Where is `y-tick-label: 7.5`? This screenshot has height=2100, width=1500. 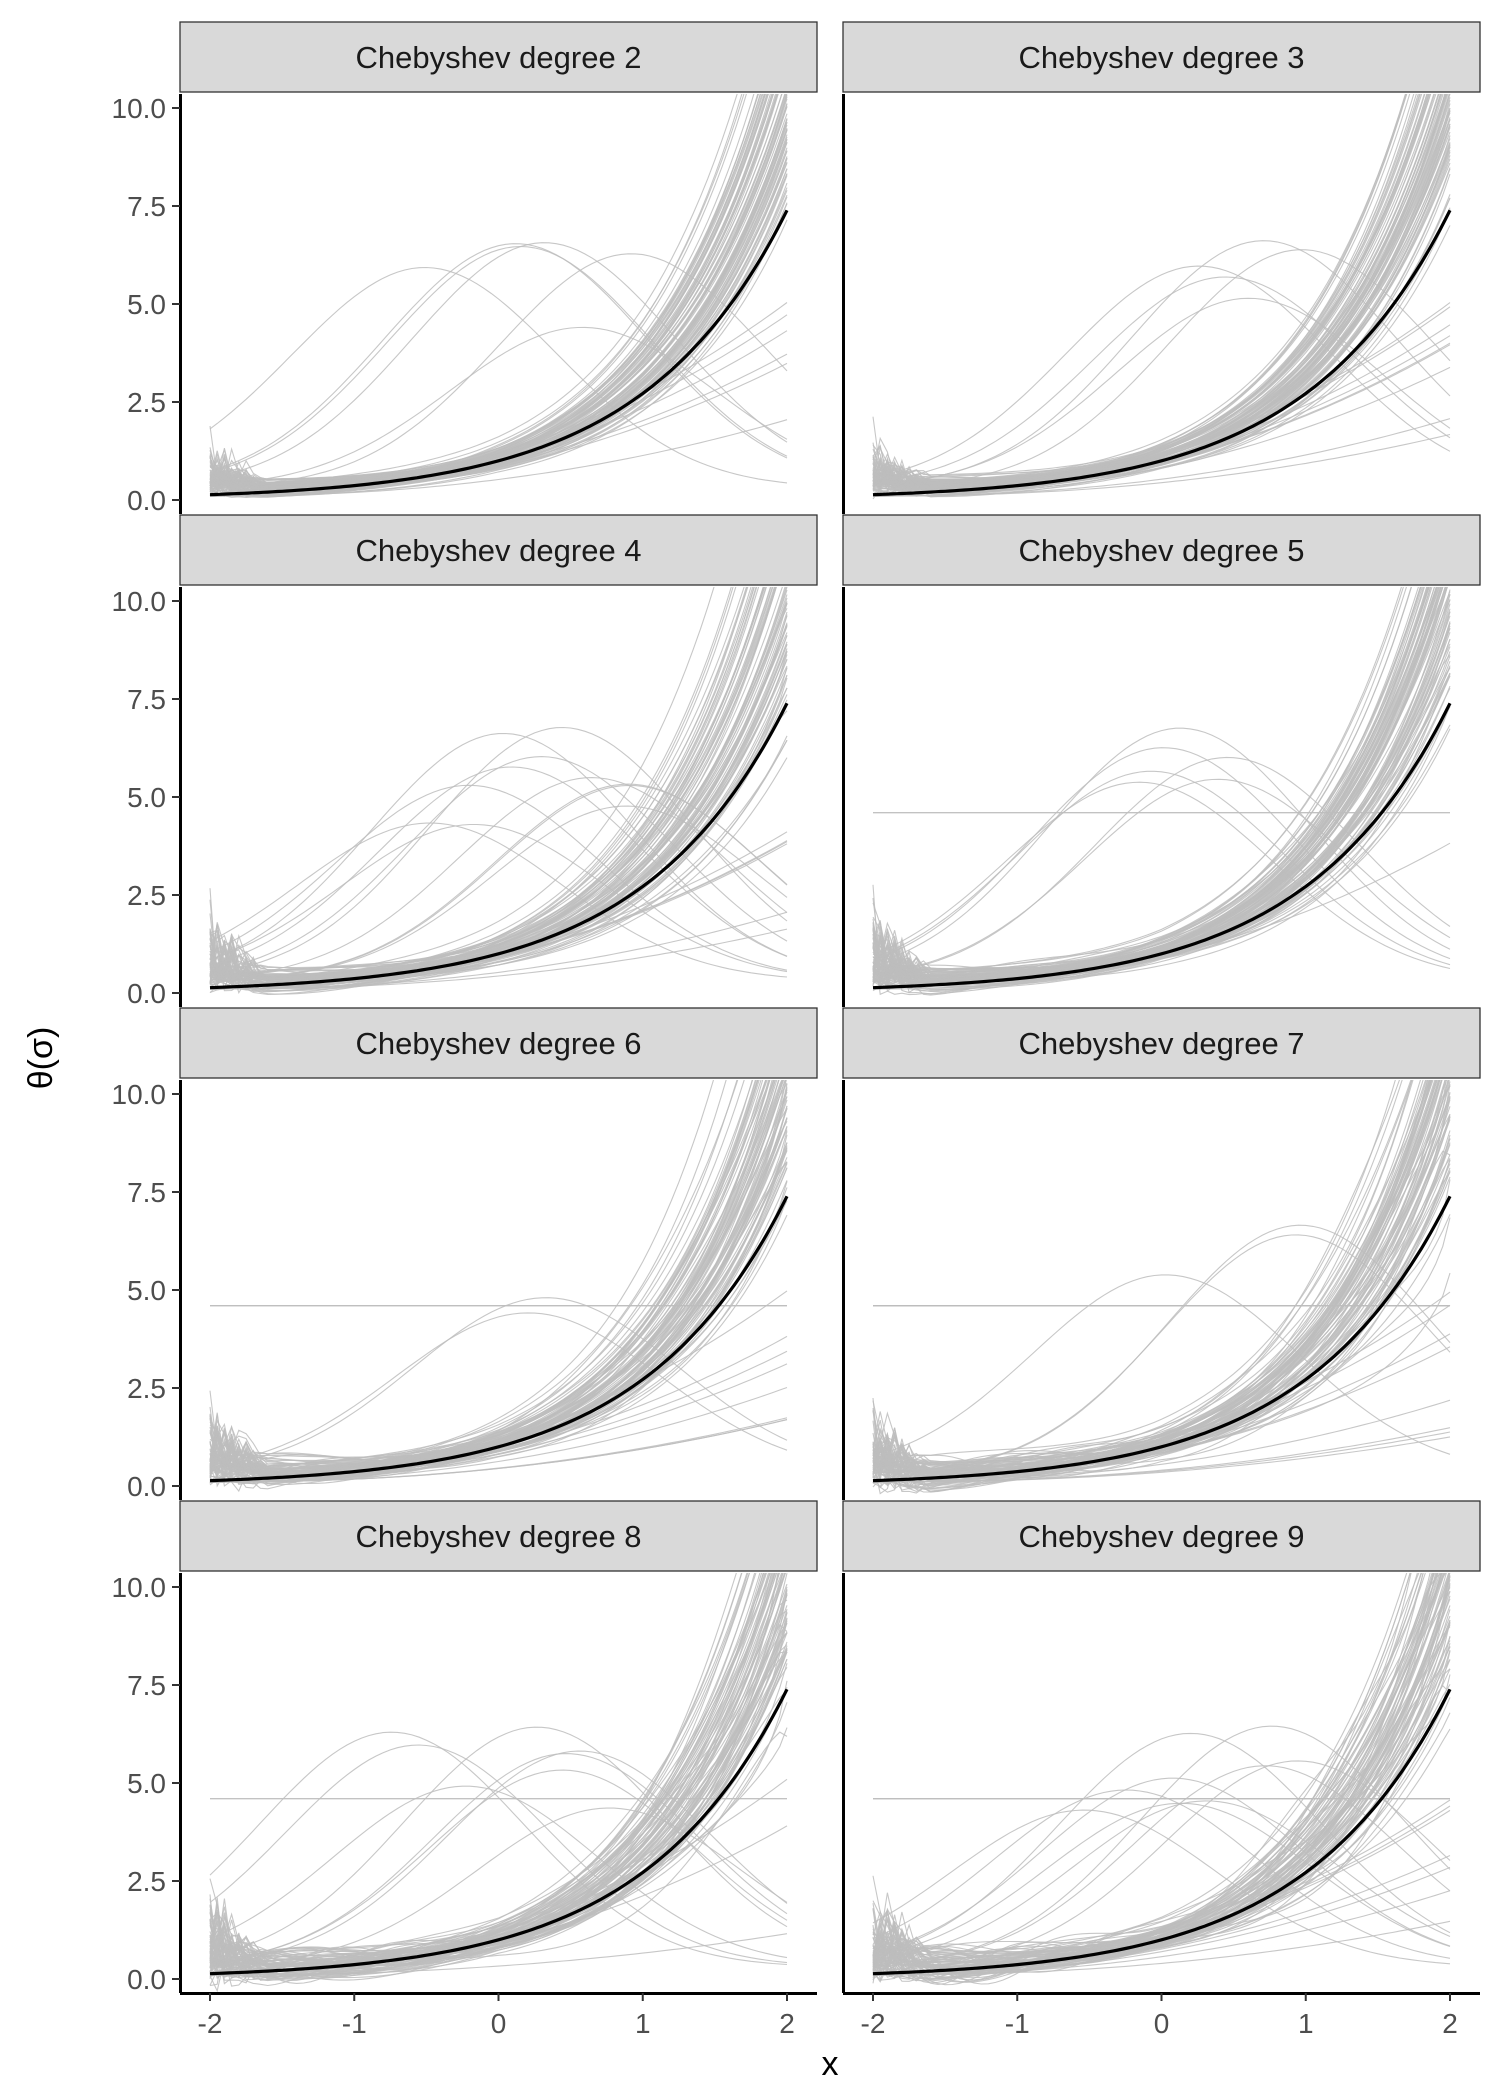
y-tick-label: 7.5 is located at coordinates (146, 206).